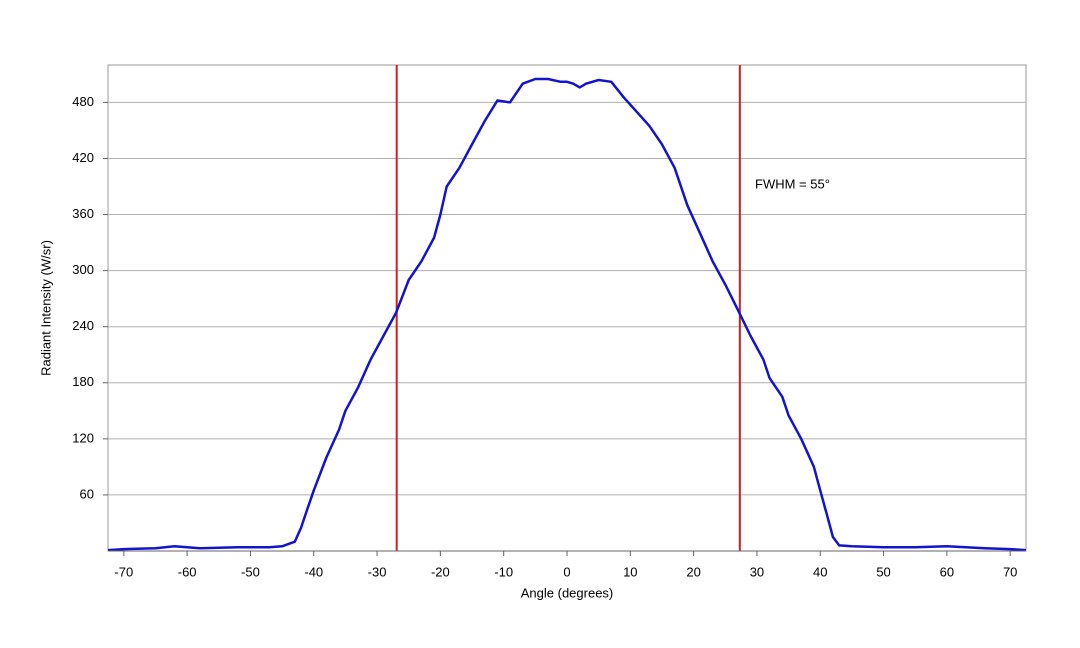  I want to click on y-tick-label: 300, so click(83, 269).